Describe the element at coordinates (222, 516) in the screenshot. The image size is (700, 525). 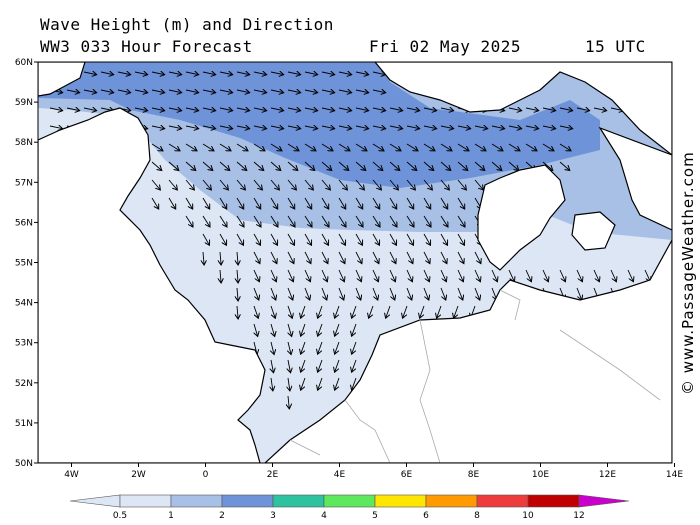
I see `legend-label: 2` at that location.